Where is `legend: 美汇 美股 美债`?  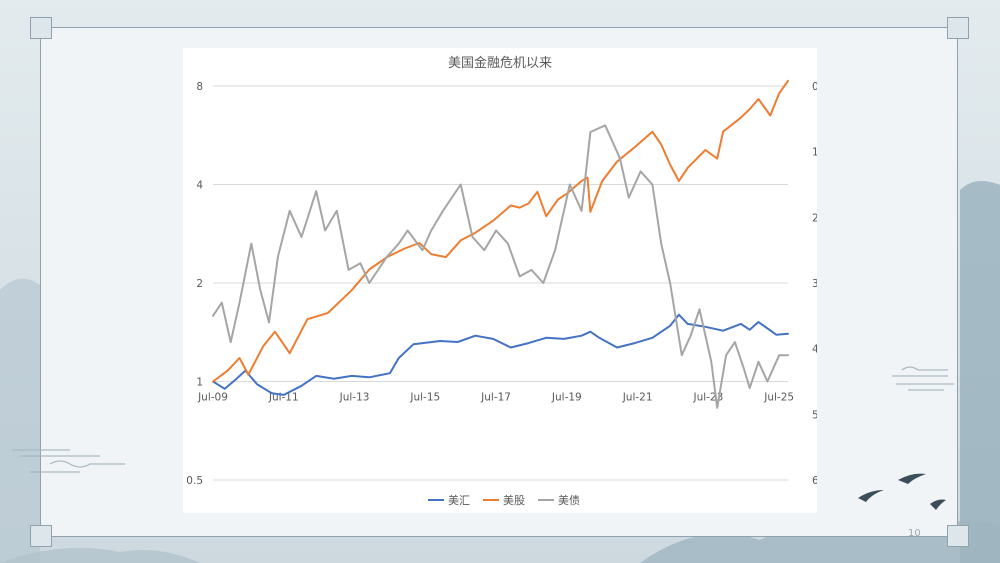
legend: 美汇 美股 美债 is located at coordinates (504, 500).